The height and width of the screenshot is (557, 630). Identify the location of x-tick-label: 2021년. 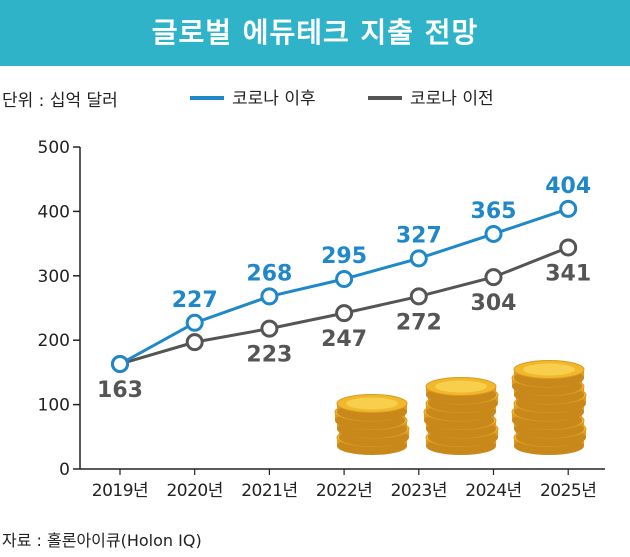
(269, 491).